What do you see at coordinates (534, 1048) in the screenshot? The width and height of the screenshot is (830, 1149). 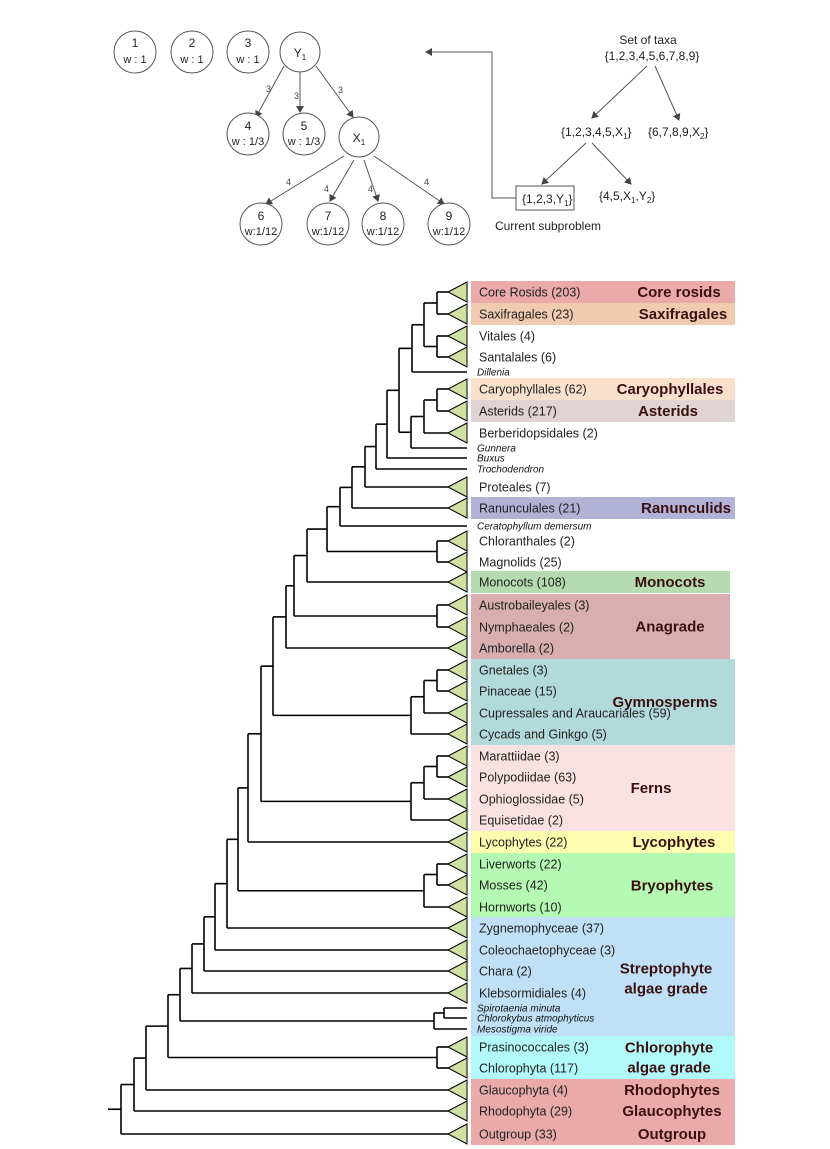 I see `leaf-label: Prasinococcales (3)` at bounding box center [534, 1048].